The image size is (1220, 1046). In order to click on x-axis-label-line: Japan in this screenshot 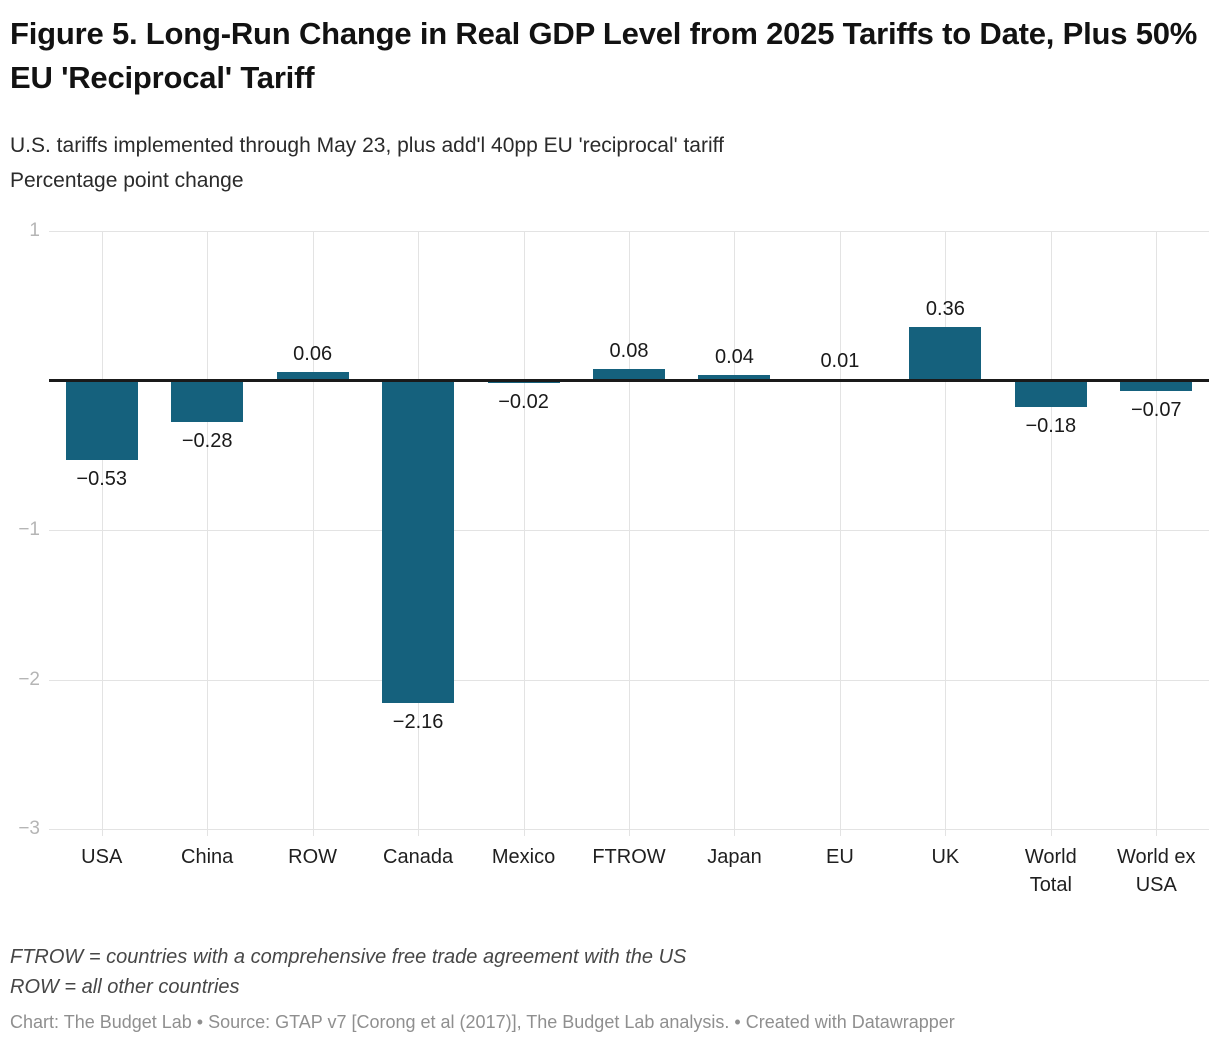, I will do `click(734, 857)`.